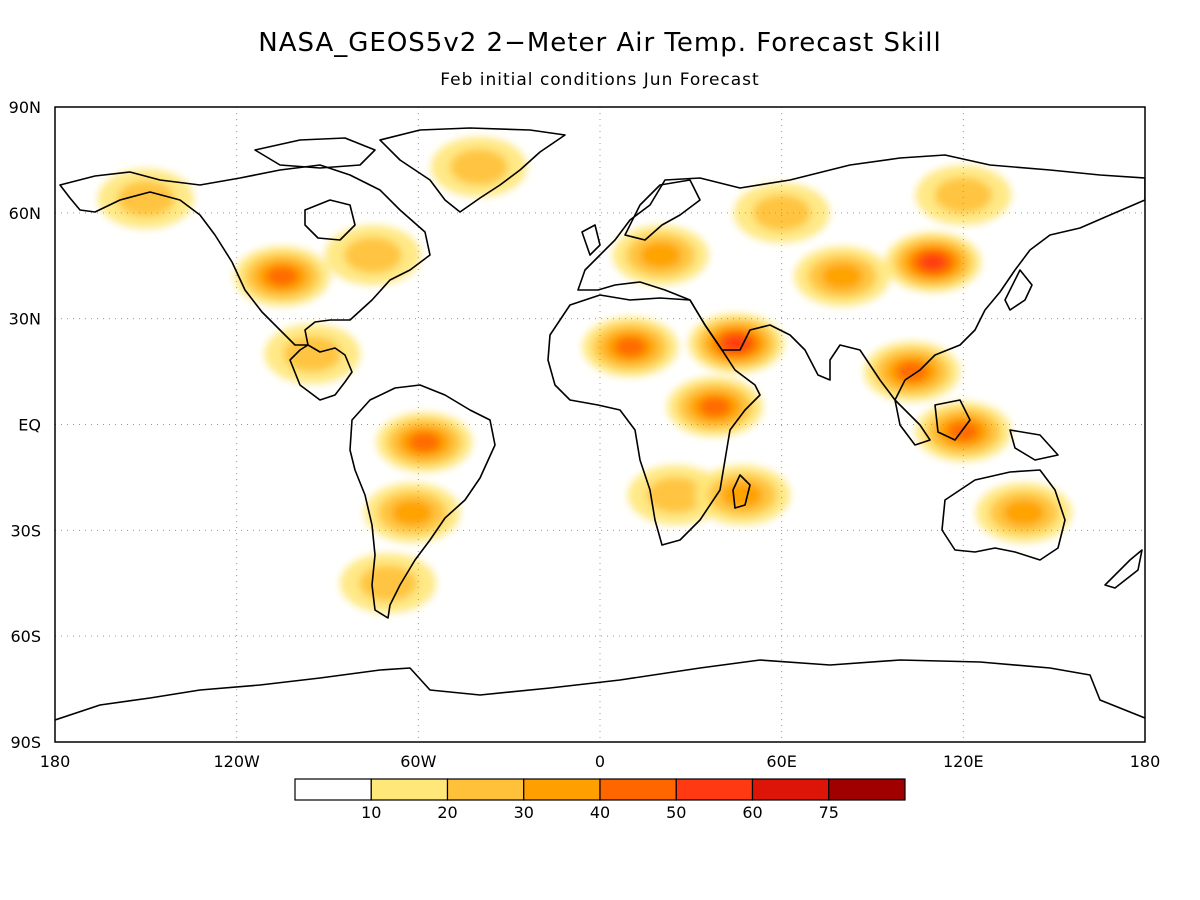  What do you see at coordinates (25, 636) in the screenshot?
I see `lat-label: 60S` at bounding box center [25, 636].